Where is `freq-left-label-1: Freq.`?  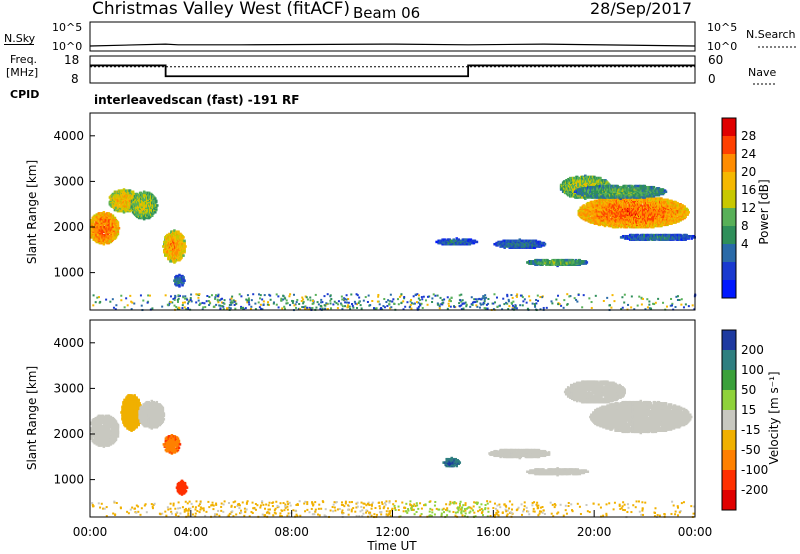
freq-left-label-1: Freq. is located at coordinates (23, 59).